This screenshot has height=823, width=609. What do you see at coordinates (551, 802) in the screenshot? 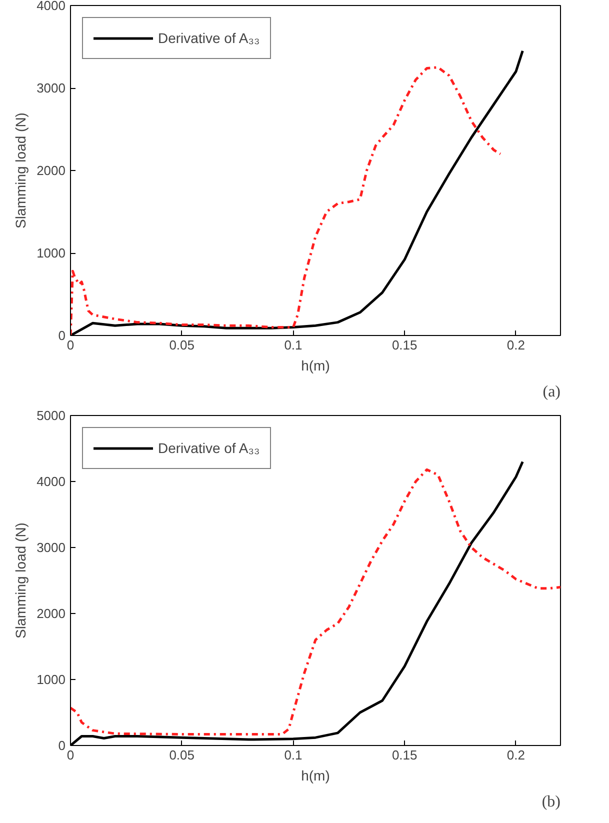
I see `text: (b)` at bounding box center [551, 802].